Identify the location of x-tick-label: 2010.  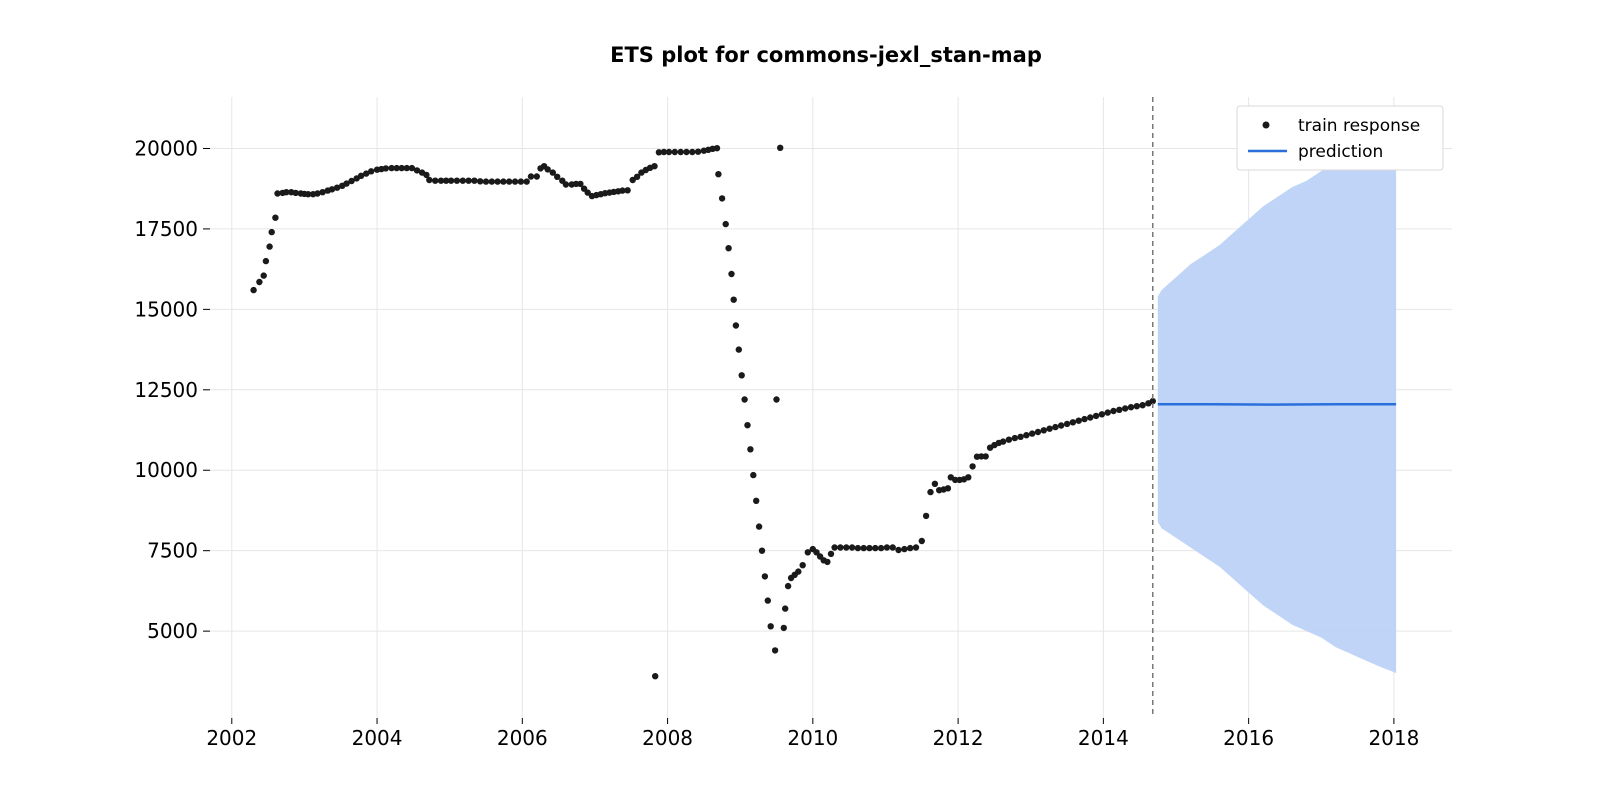
(812, 738).